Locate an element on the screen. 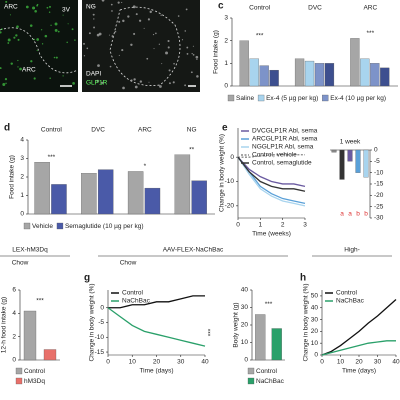 This screenshot has width=400, height=400. outline is located at coordinates (145, 46).